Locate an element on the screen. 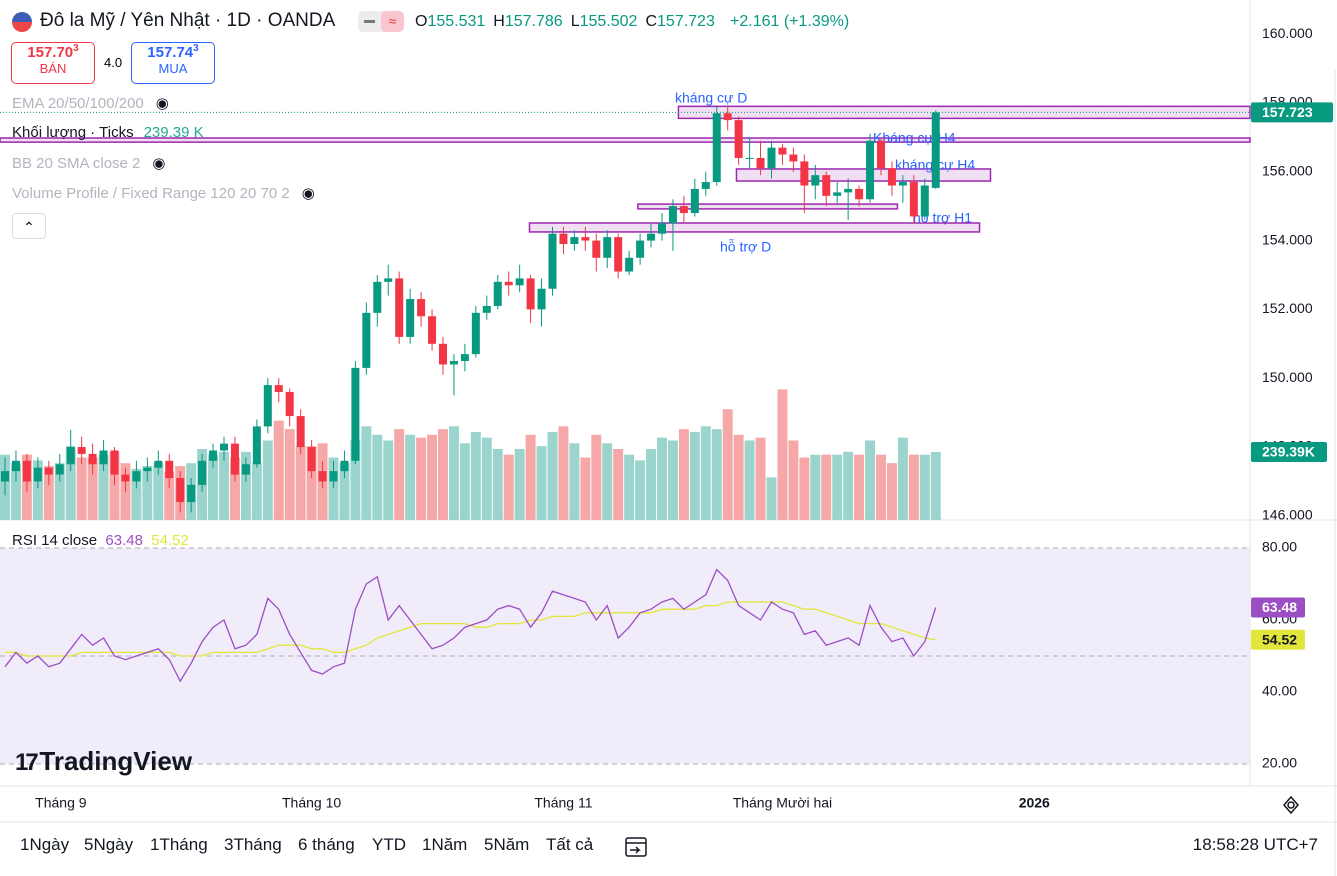  ohlc-value: 155.502 is located at coordinates (608, 21).